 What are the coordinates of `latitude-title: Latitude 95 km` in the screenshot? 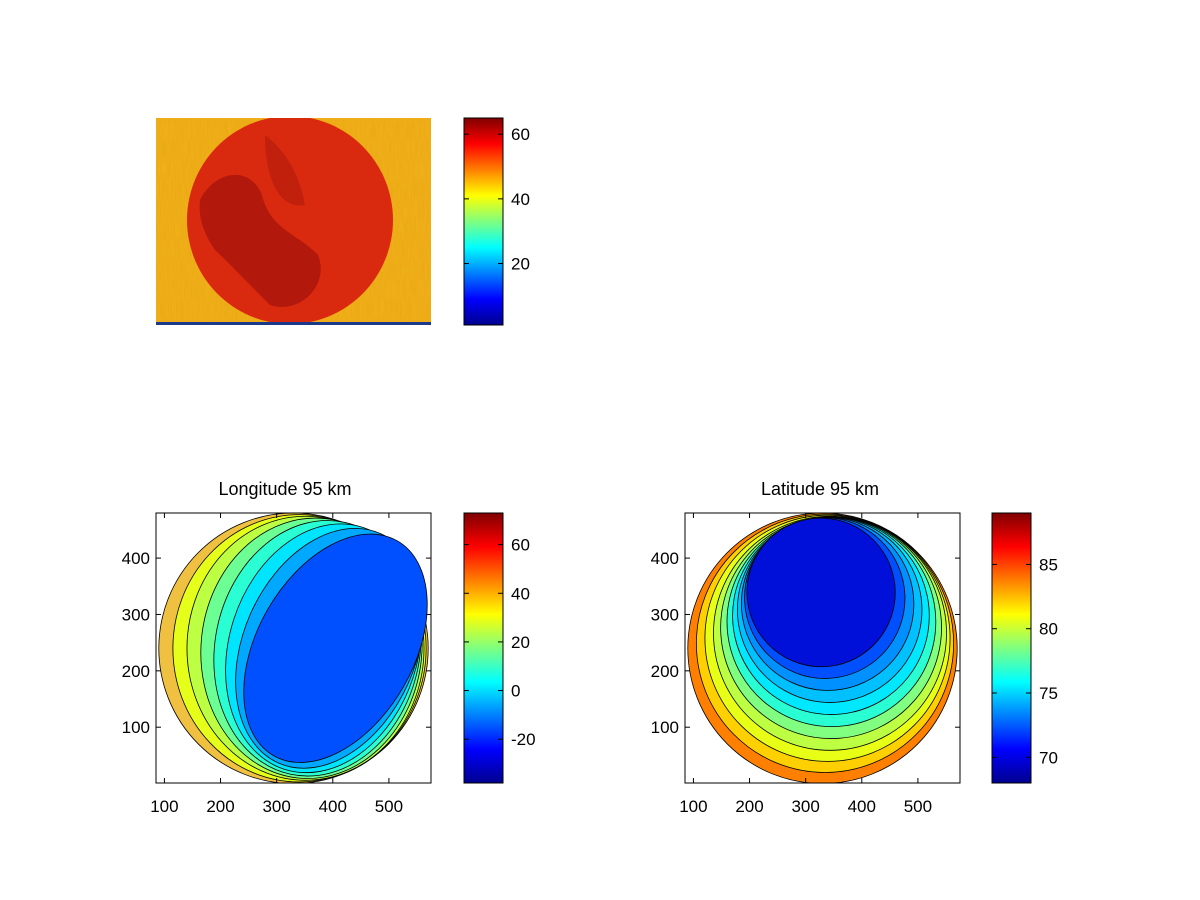 It's located at (820, 489).